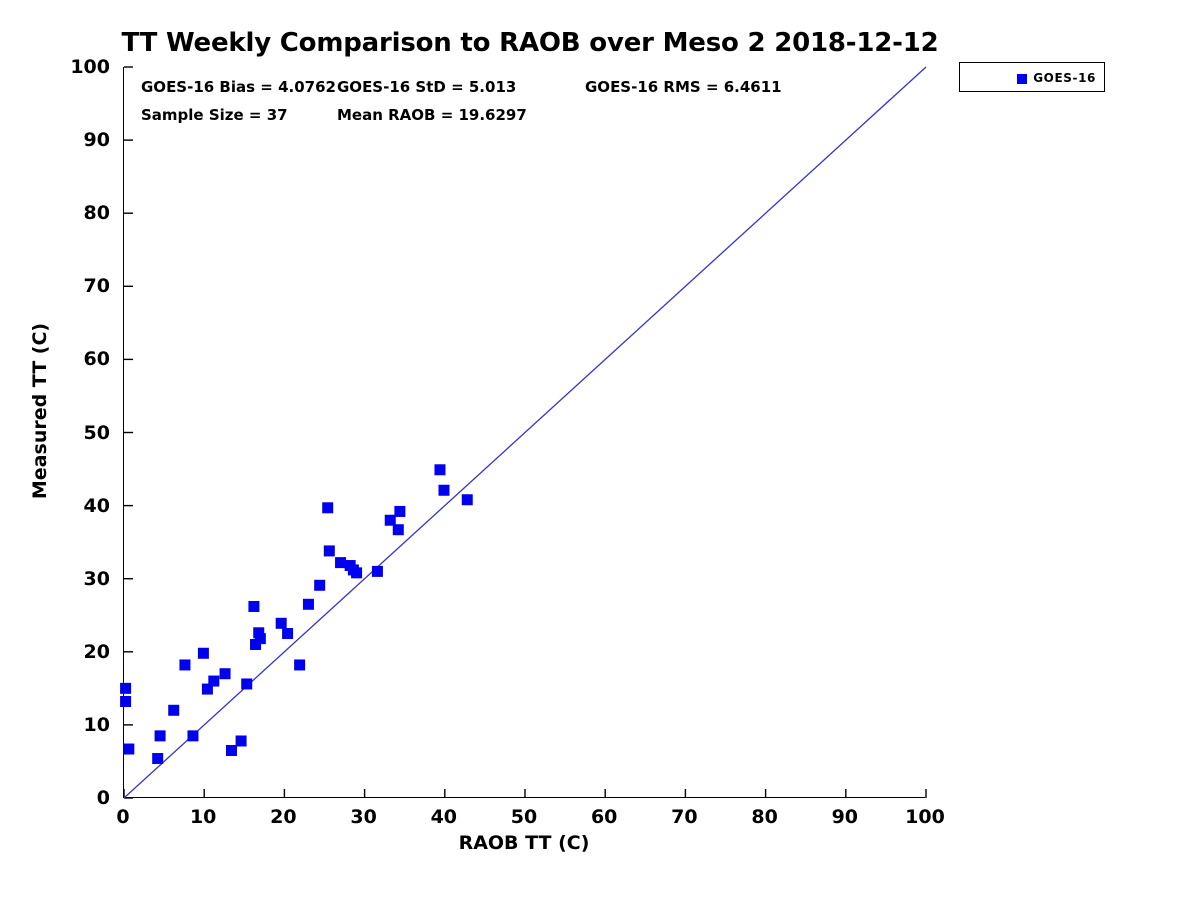 The image size is (1200, 900). Describe the element at coordinates (96, 724) in the screenshot. I see `y-tick-label: 10` at that location.